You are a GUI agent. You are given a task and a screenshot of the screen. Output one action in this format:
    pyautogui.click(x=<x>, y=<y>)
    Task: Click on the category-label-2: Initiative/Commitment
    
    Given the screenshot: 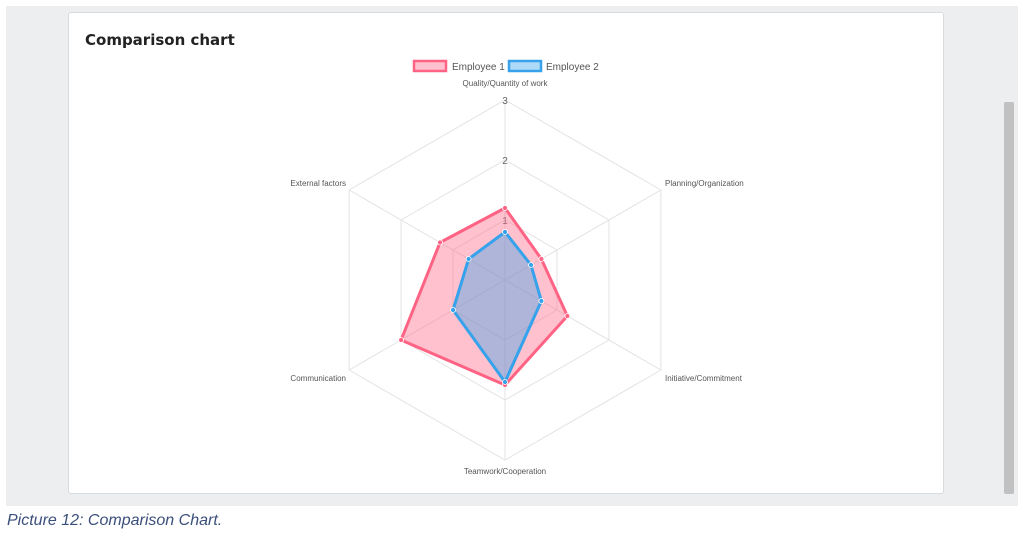 What is the action you would take?
    pyautogui.click(x=704, y=378)
    